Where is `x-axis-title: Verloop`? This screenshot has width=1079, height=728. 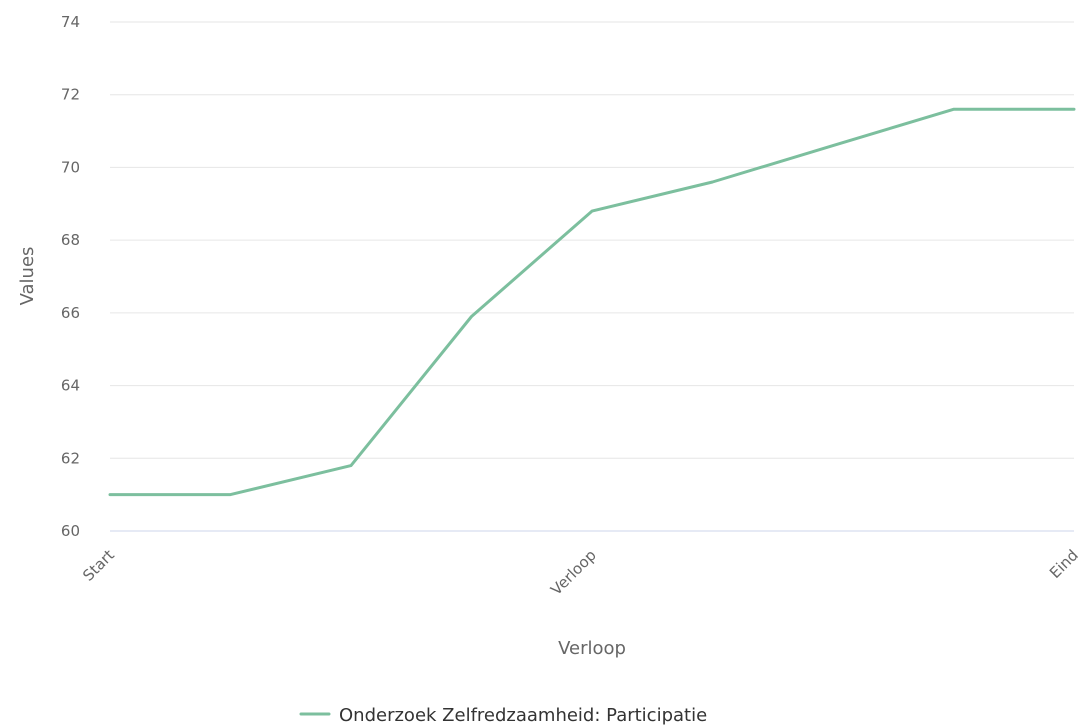 x-axis-title: Verloop is located at coordinates (592, 648).